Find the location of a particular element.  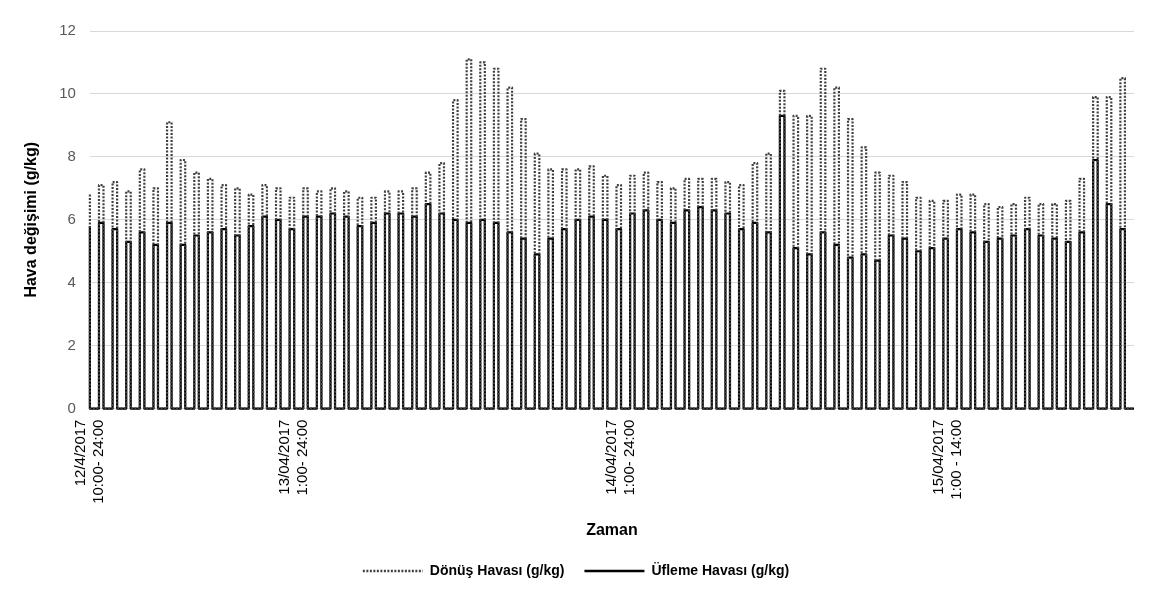

y-tick-label: 8 is located at coordinates (71, 155).